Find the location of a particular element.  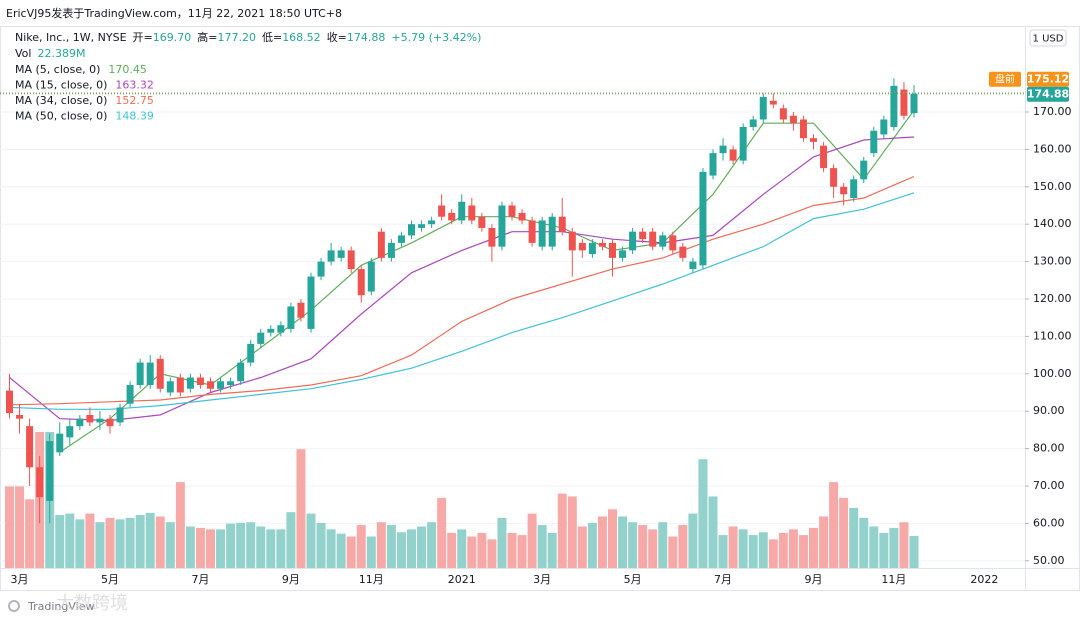

currency-label: 1 USD is located at coordinates (1048, 39).